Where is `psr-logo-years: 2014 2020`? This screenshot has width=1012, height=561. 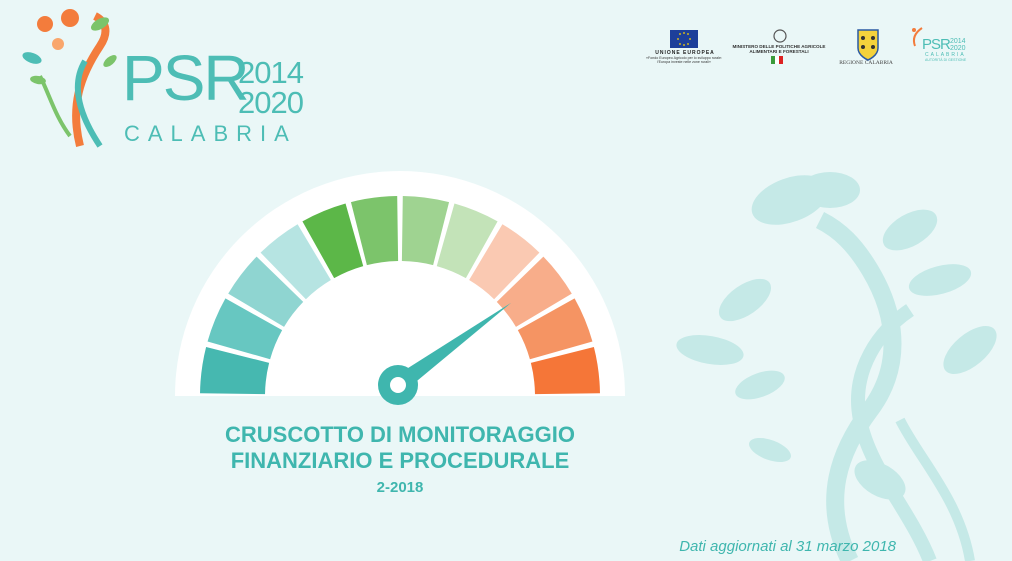 psr-logo-years: 2014 2020 is located at coordinates (271, 87).